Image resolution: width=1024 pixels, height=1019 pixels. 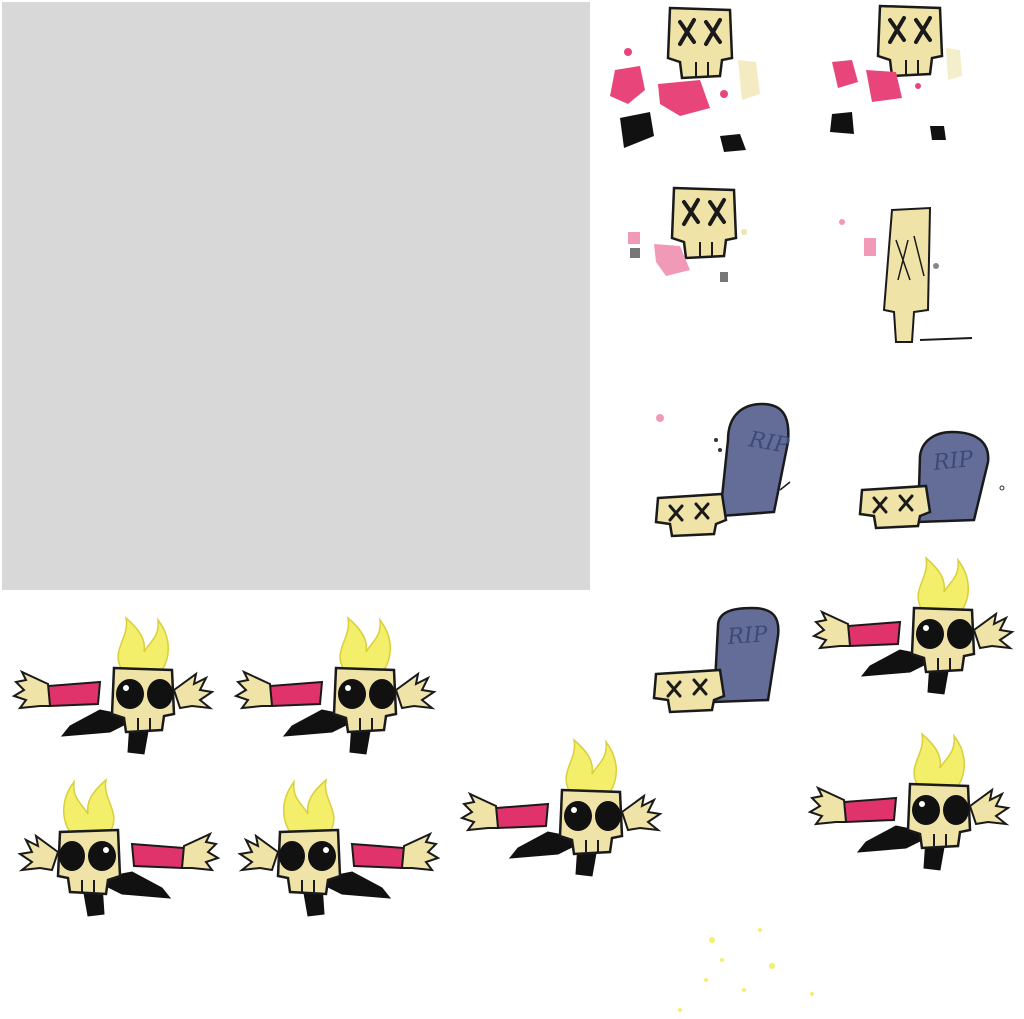 I want to click on grave-frame-1: RIP, so click(x=723, y=470).